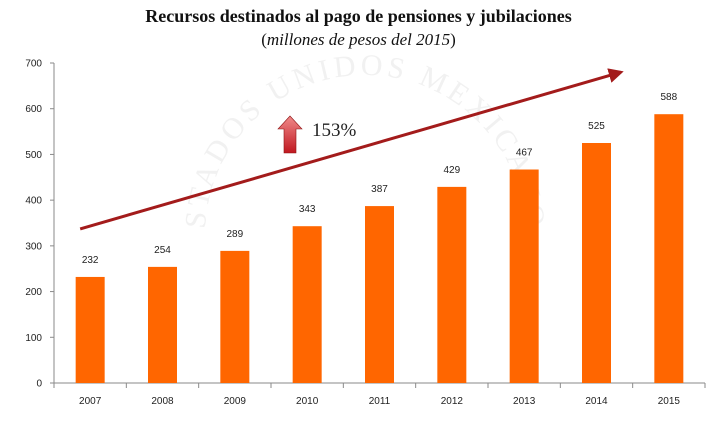  I want to click on subtitle-text: millones de pesos del 2015, so click(358, 39).